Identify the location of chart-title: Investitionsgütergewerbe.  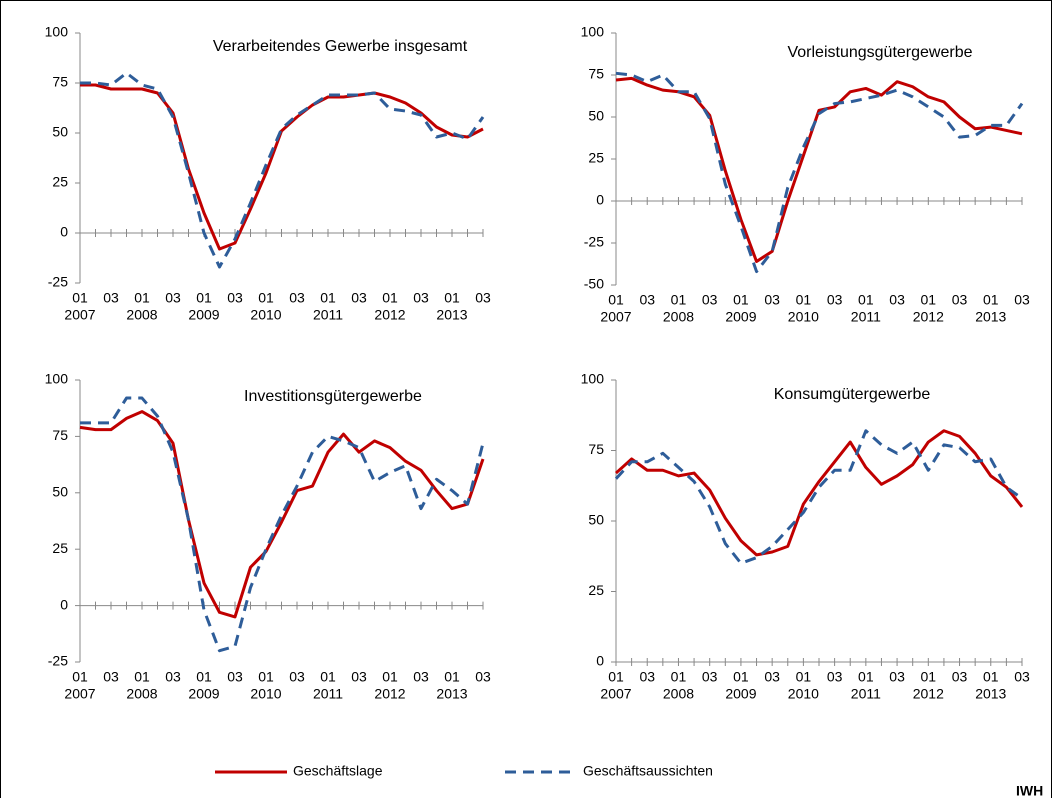
(333, 396).